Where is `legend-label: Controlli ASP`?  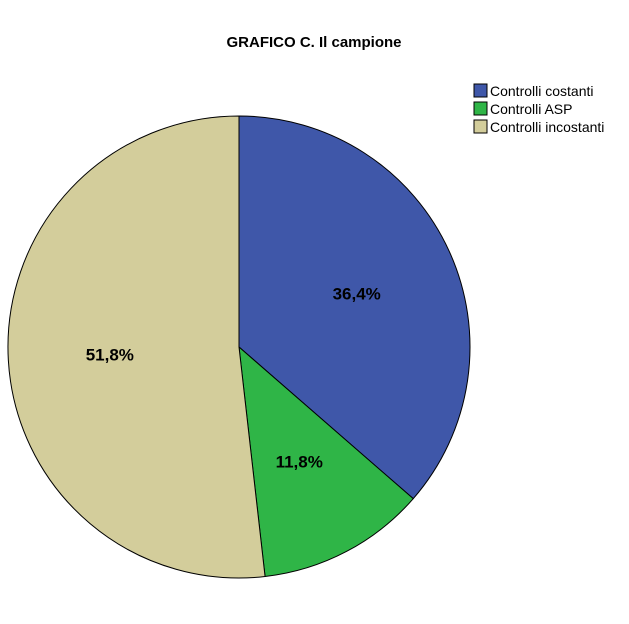
legend-label: Controlli ASP is located at coordinates (531, 109).